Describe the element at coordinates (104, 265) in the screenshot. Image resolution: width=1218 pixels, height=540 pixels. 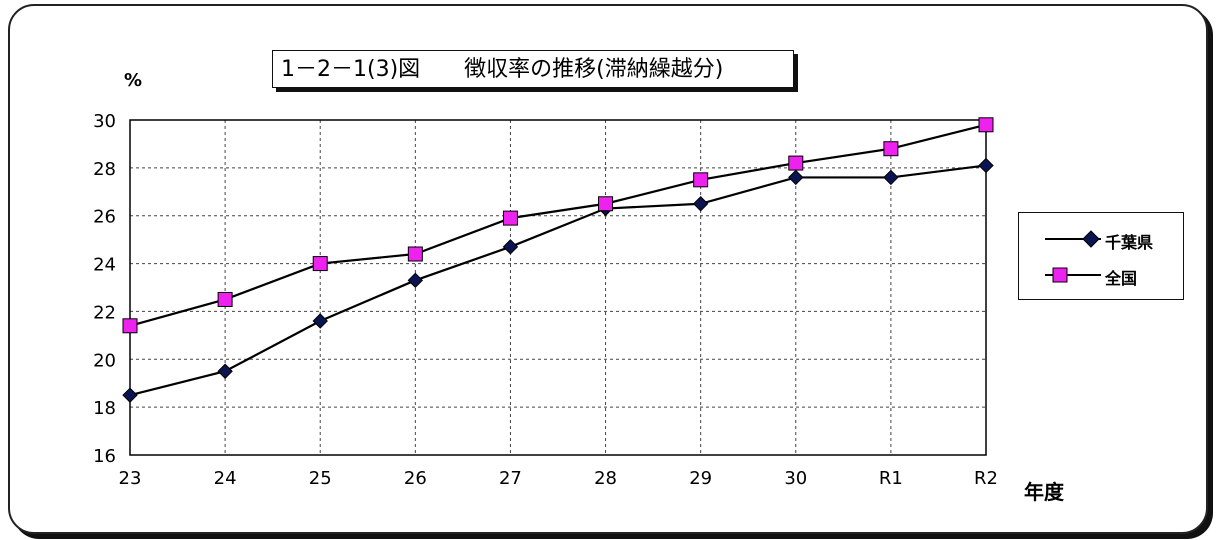
I see `y-tick-label: 24` at that location.